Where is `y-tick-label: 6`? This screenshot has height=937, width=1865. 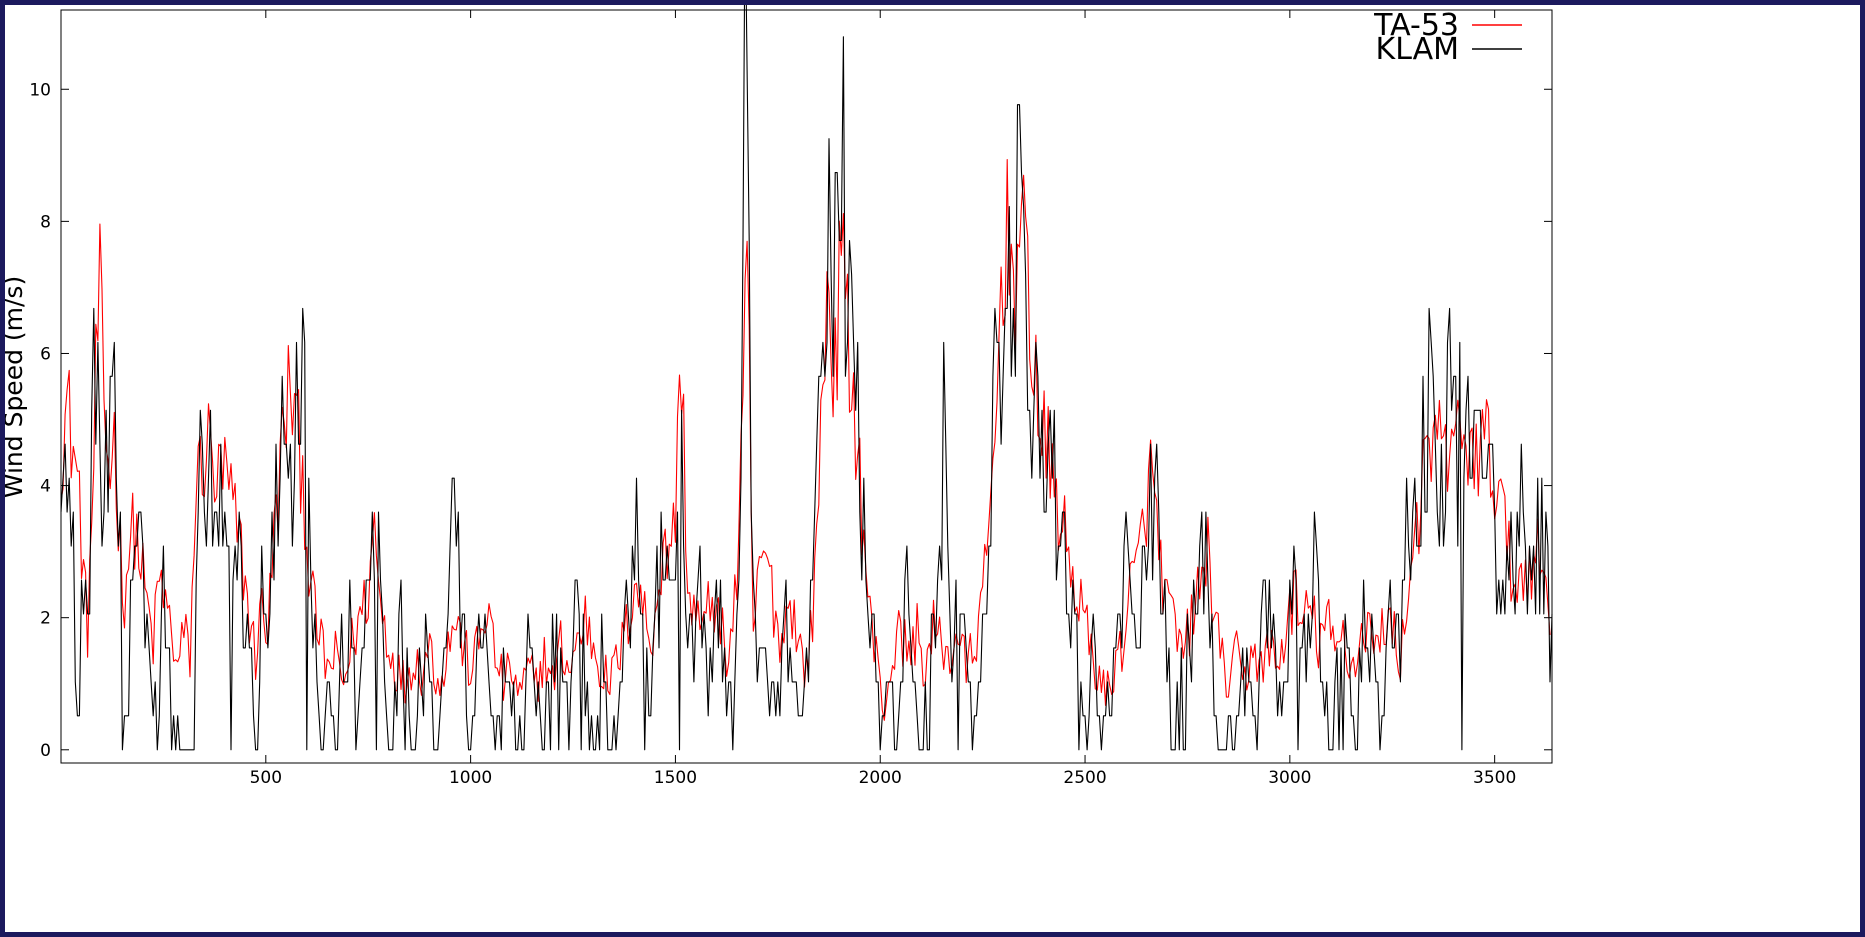
y-tick-label: 6 is located at coordinates (45, 354).